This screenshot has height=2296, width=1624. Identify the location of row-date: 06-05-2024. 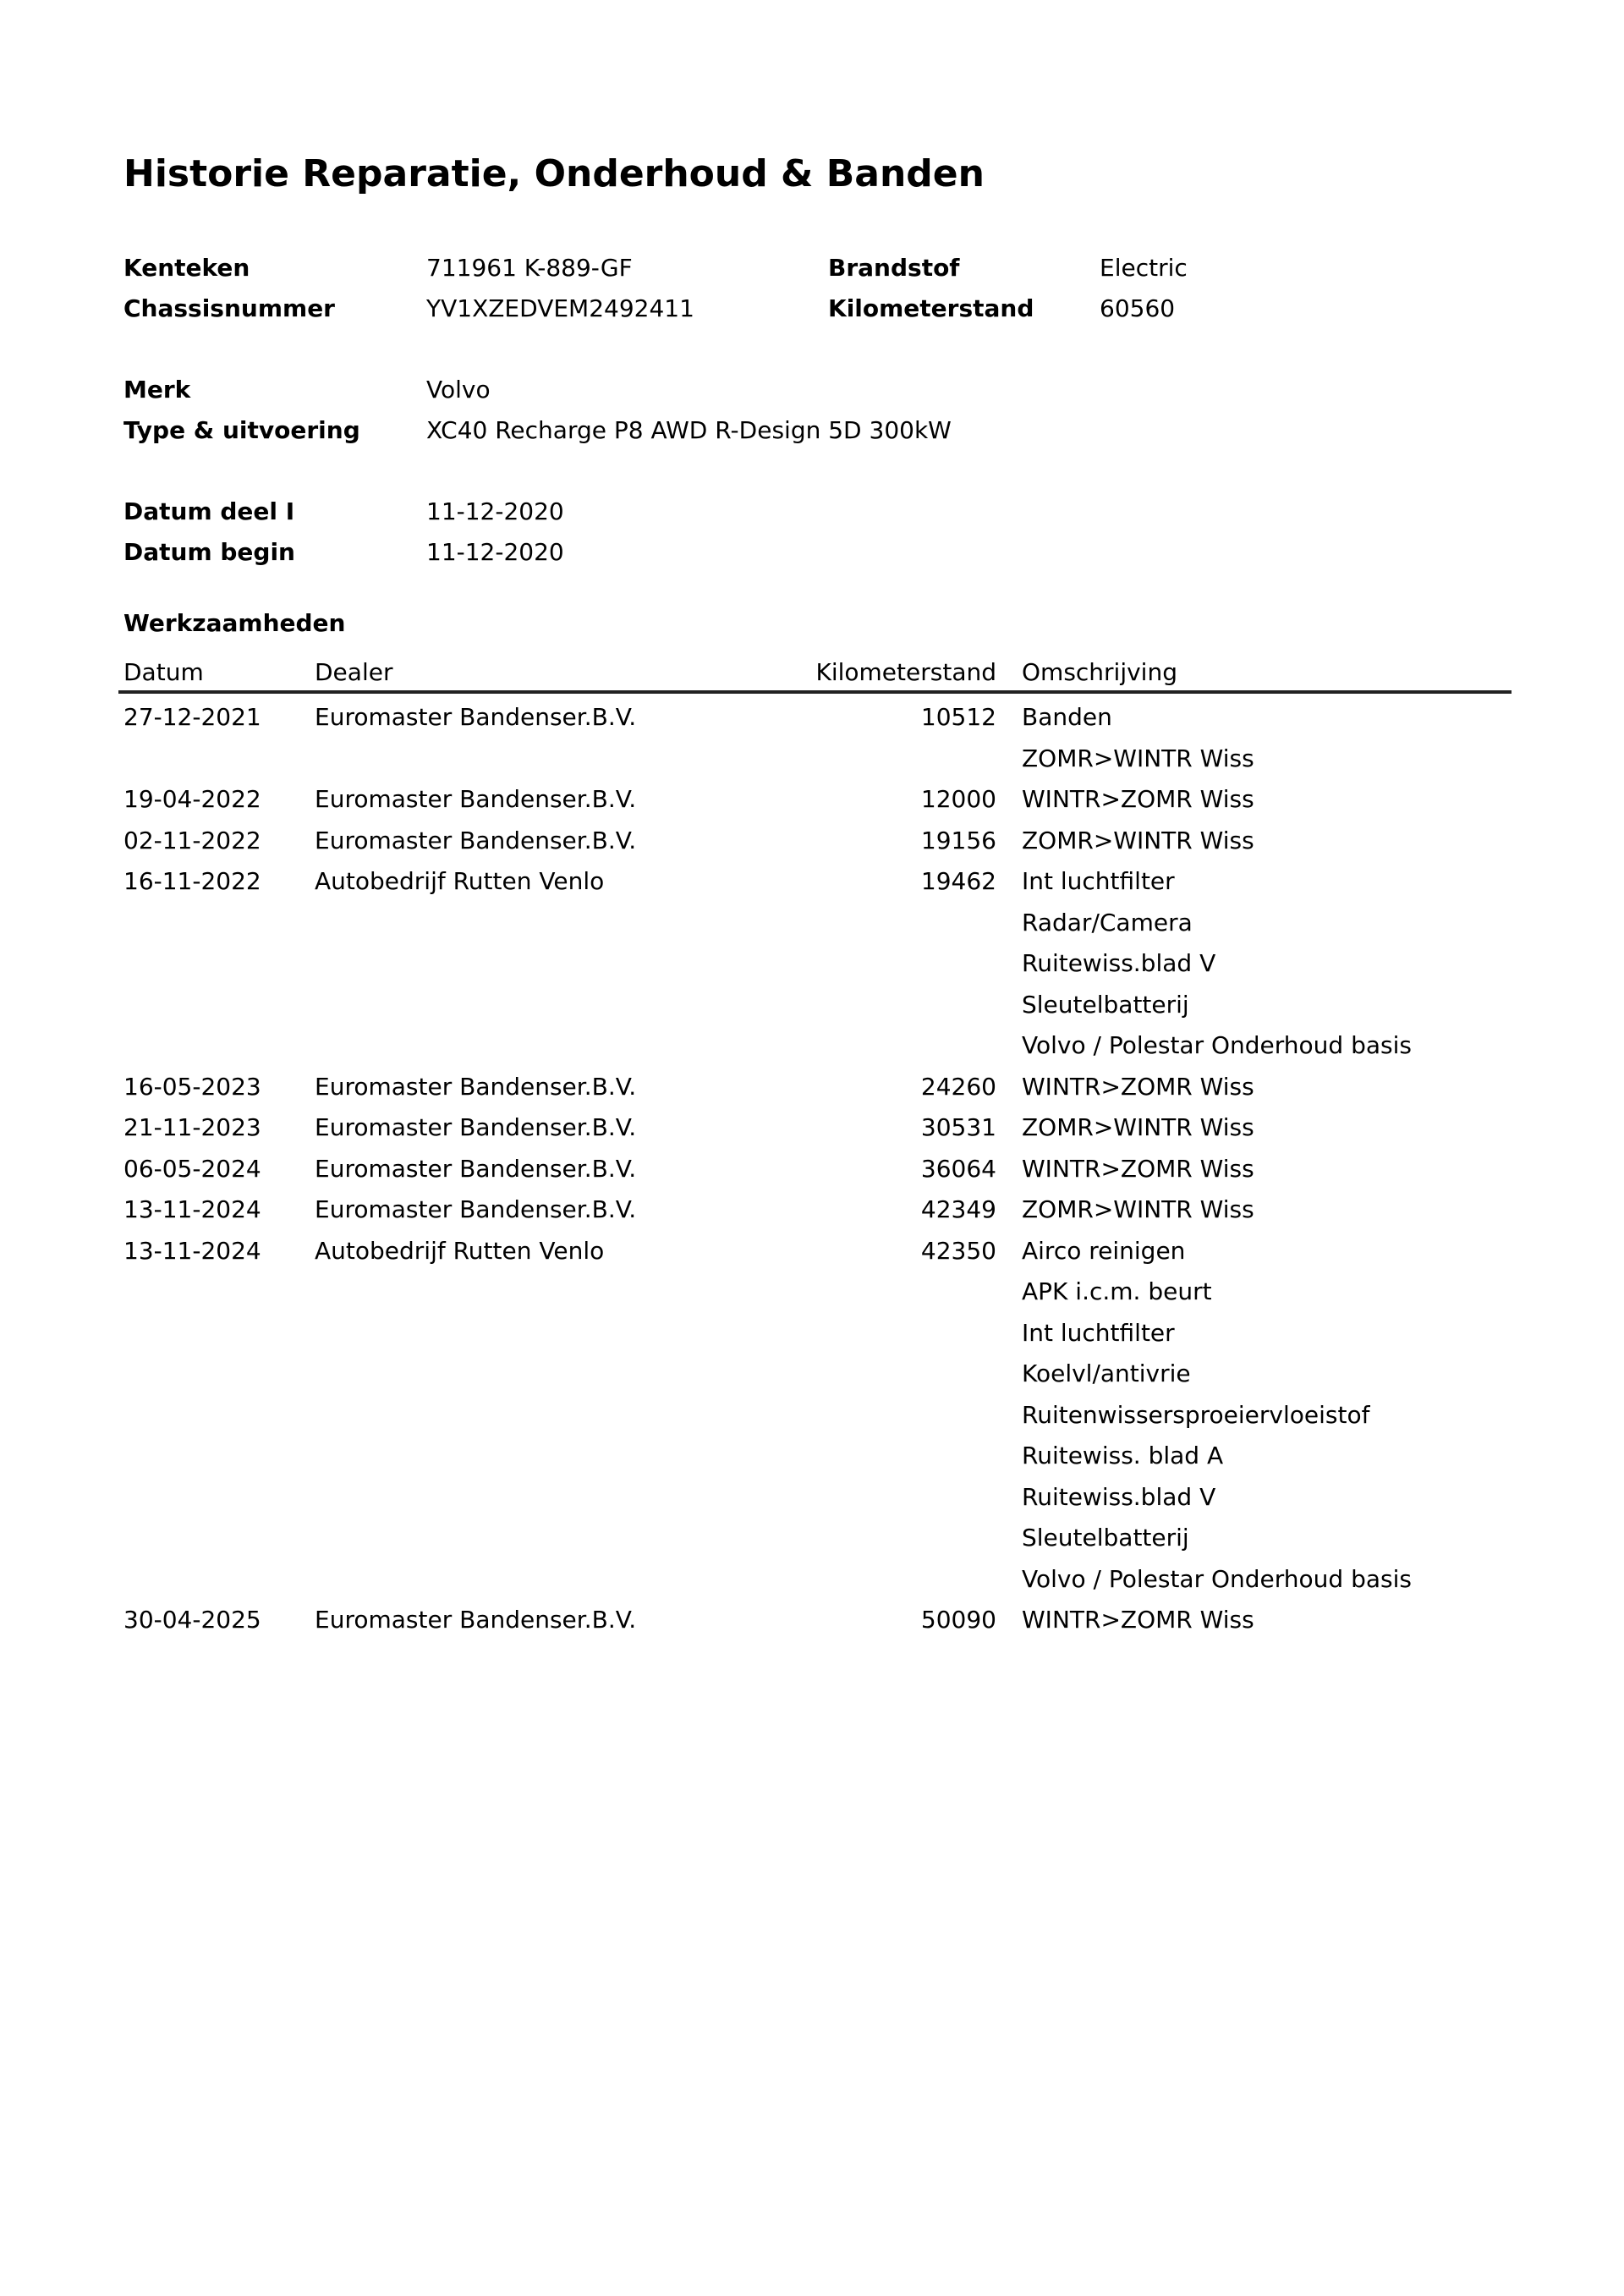
(192, 1168).